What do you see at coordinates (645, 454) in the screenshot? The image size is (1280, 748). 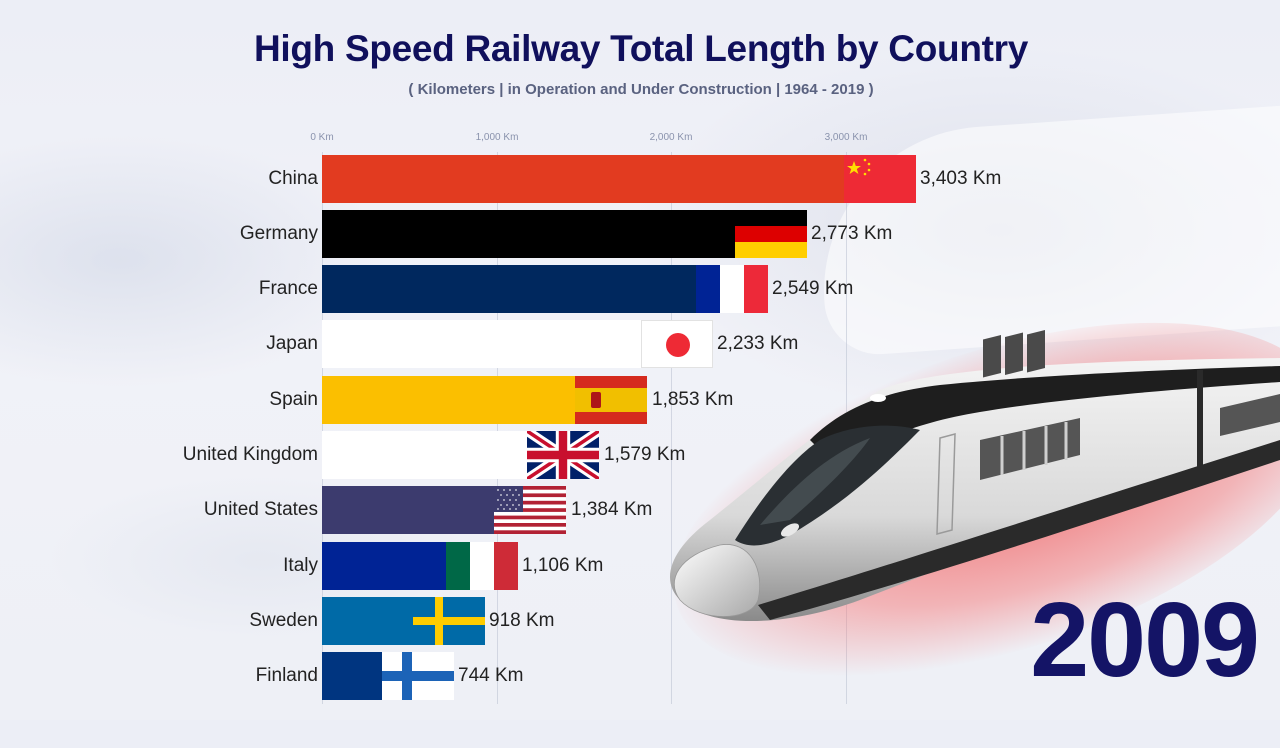 I see `value-label: 1,579 Km` at bounding box center [645, 454].